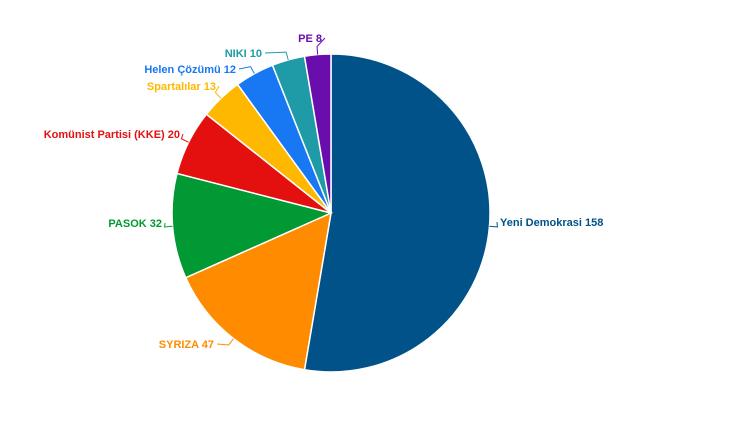  I want to click on pie-slice-pasok, so click(252, 225).